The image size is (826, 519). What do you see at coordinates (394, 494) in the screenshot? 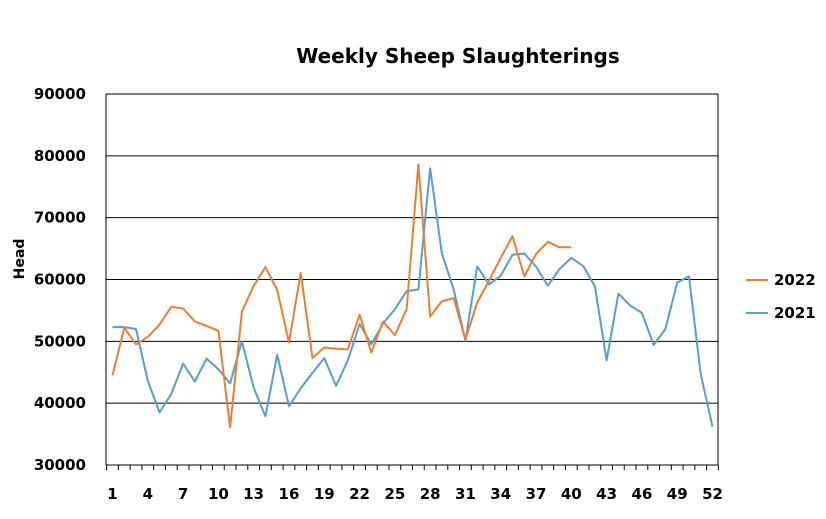
I see `x-tick-label: 25` at bounding box center [394, 494].